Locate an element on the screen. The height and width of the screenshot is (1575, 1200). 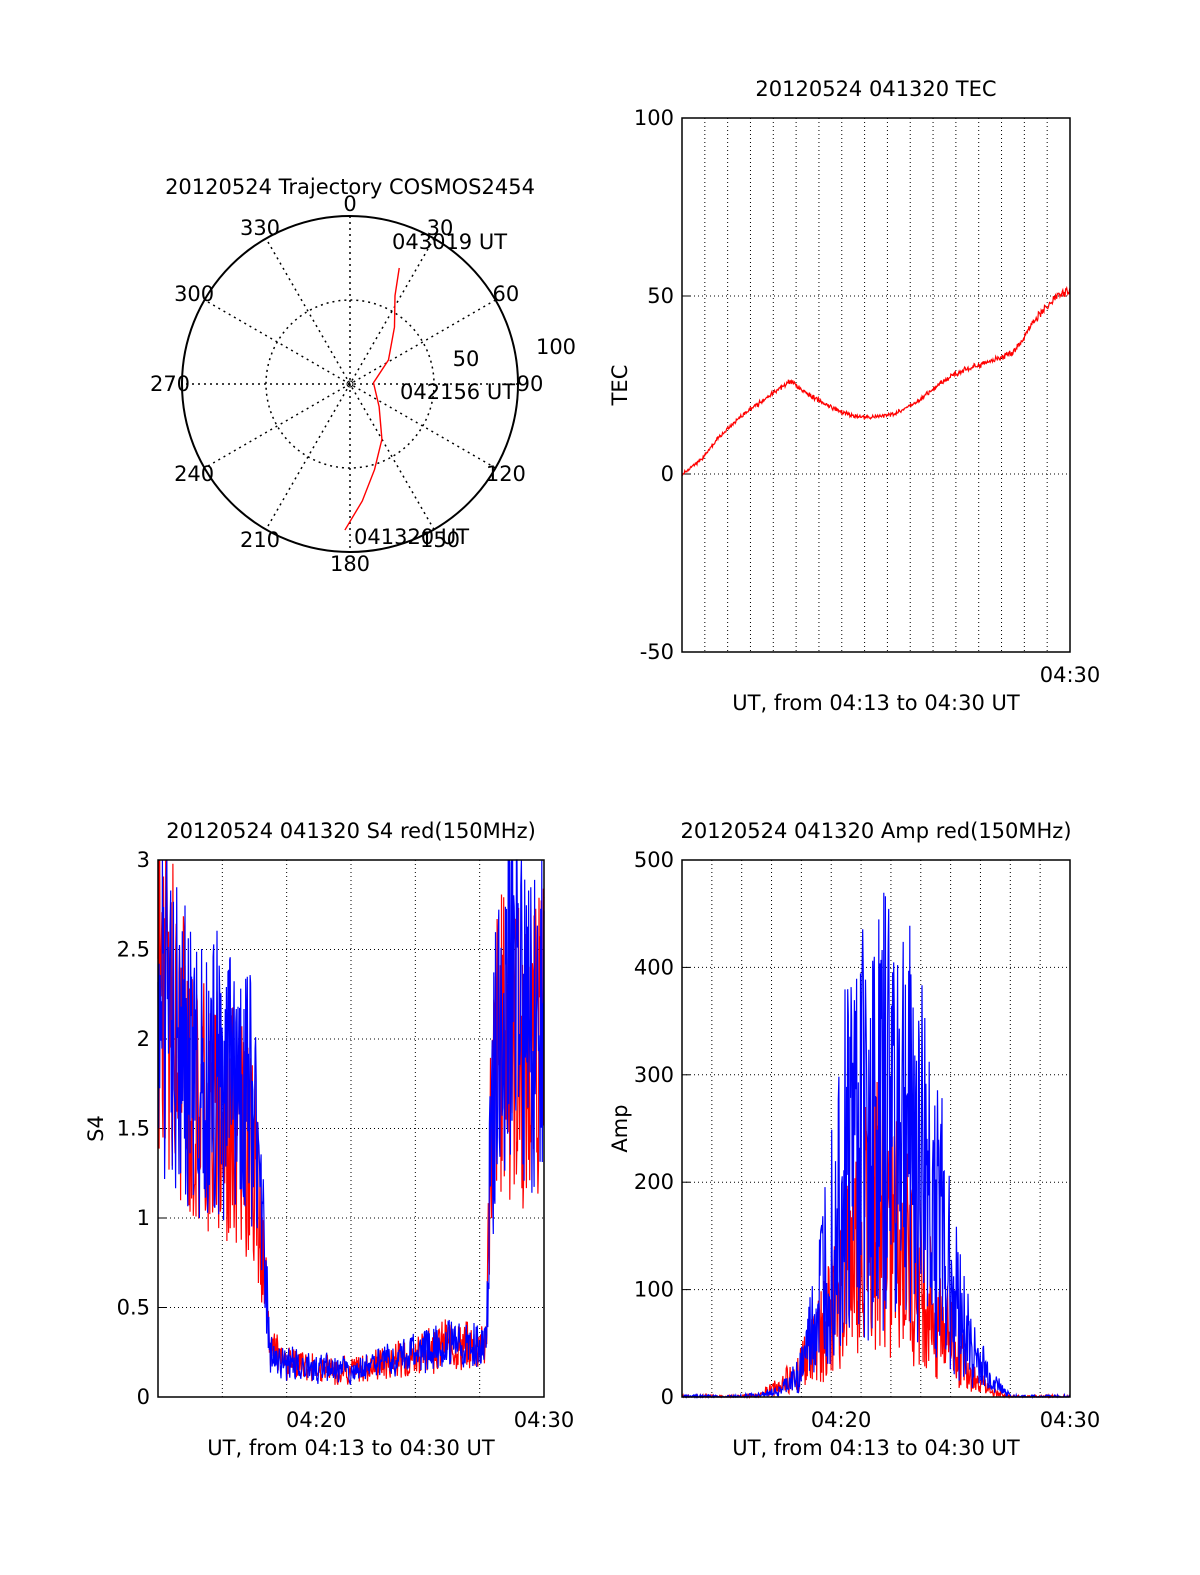
y-tick-label: 400 is located at coordinates (654, 967).